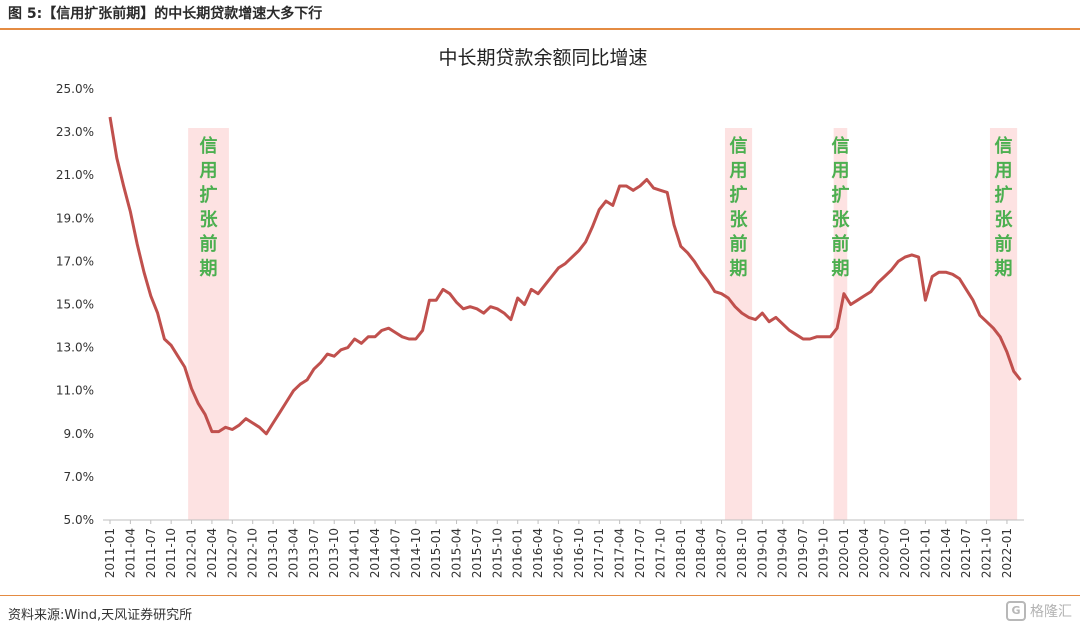 The image size is (1080, 631). I want to click on x-tick-label: 2013-10, so click(334, 553).